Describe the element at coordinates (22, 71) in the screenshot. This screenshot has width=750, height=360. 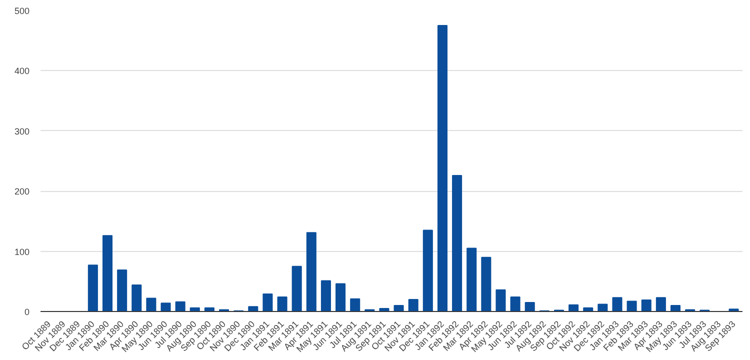
I see `y-tick-label: 400` at that location.